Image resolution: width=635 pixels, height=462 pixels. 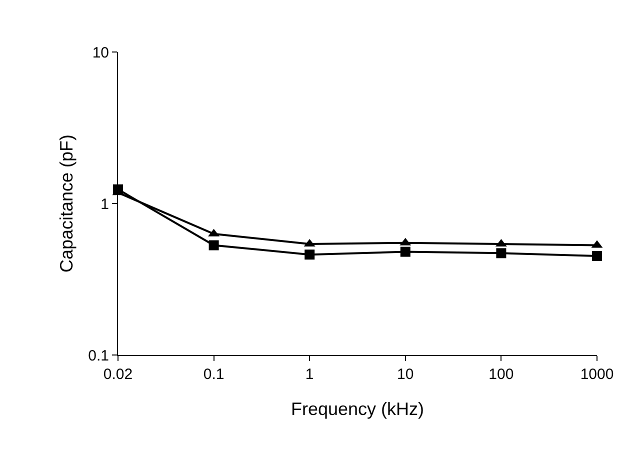 What do you see at coordinates (66, 203) in the screenshot?
I see `y-axis-title: Capacitance (pF)` at bounding box center [66, 203].